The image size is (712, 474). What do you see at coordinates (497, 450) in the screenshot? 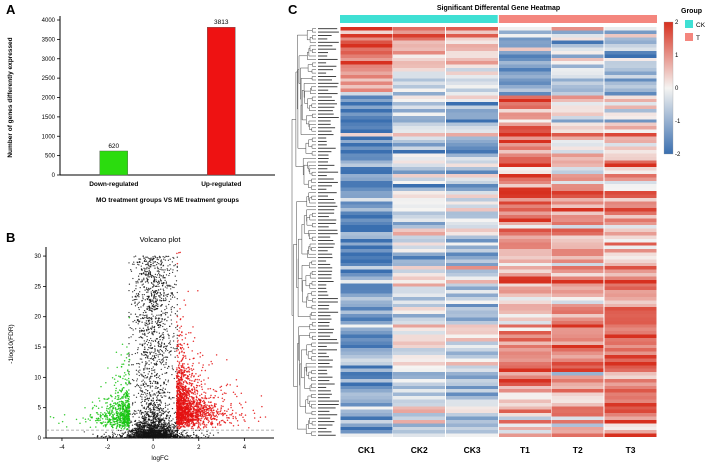
I see `heatmap-column-labels: CK1 CK2 CK3 T1 T2 T3` at bounding box center [497, 450].